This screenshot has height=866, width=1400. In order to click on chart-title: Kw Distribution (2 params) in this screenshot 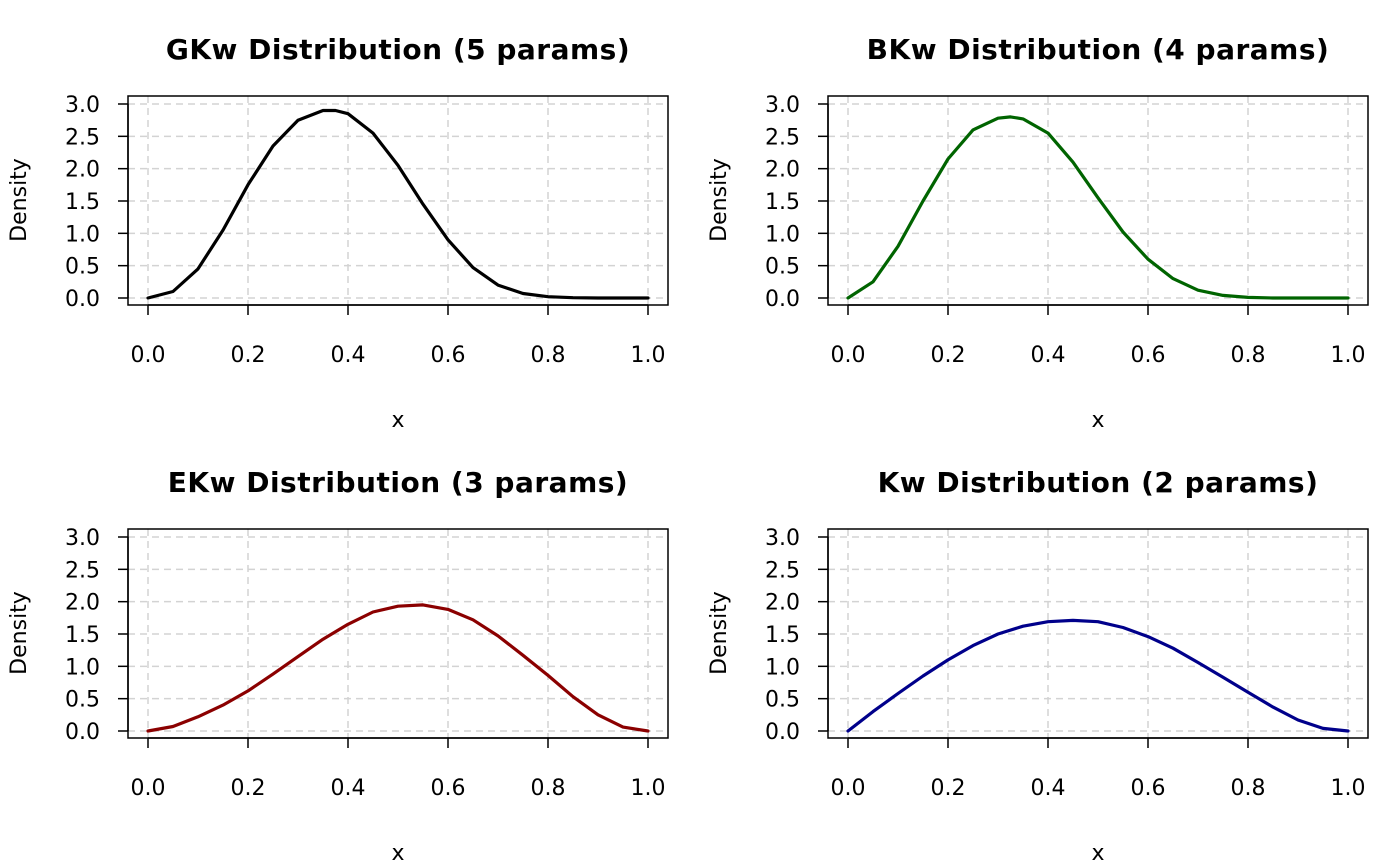, I will do `click(1098, 482)`.